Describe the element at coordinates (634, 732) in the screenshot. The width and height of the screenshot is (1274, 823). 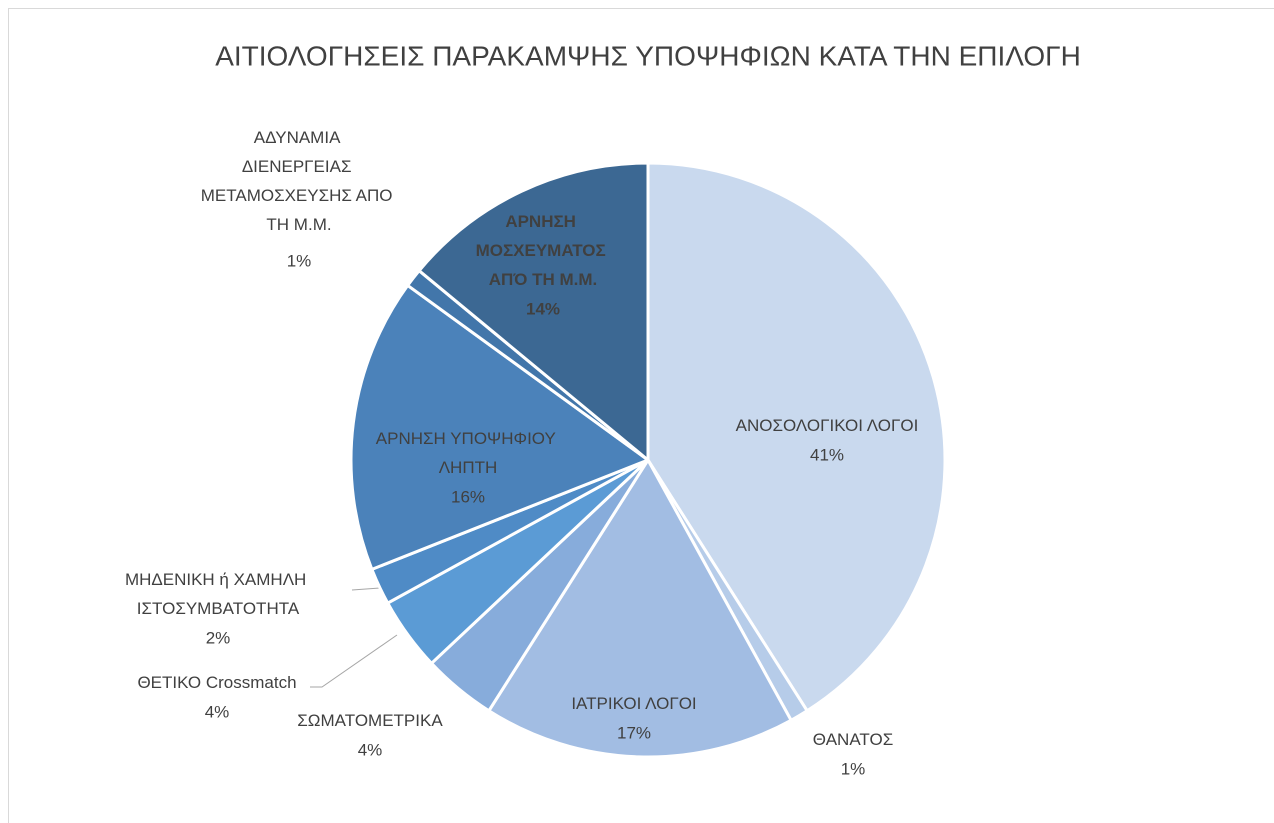
I see `data-label-value: 17%` at that location.